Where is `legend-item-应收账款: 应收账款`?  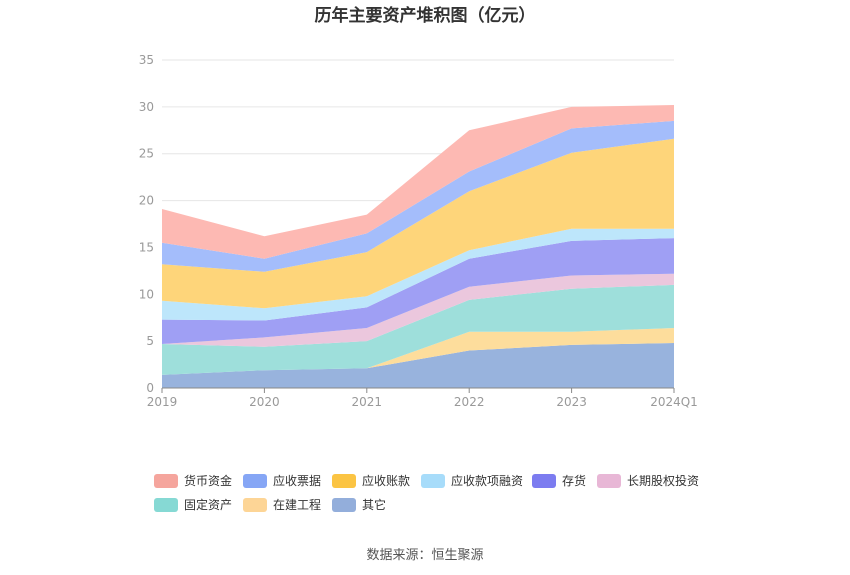
legend-item-应收账款: 应收账款 is located at coordinates (371, 480).